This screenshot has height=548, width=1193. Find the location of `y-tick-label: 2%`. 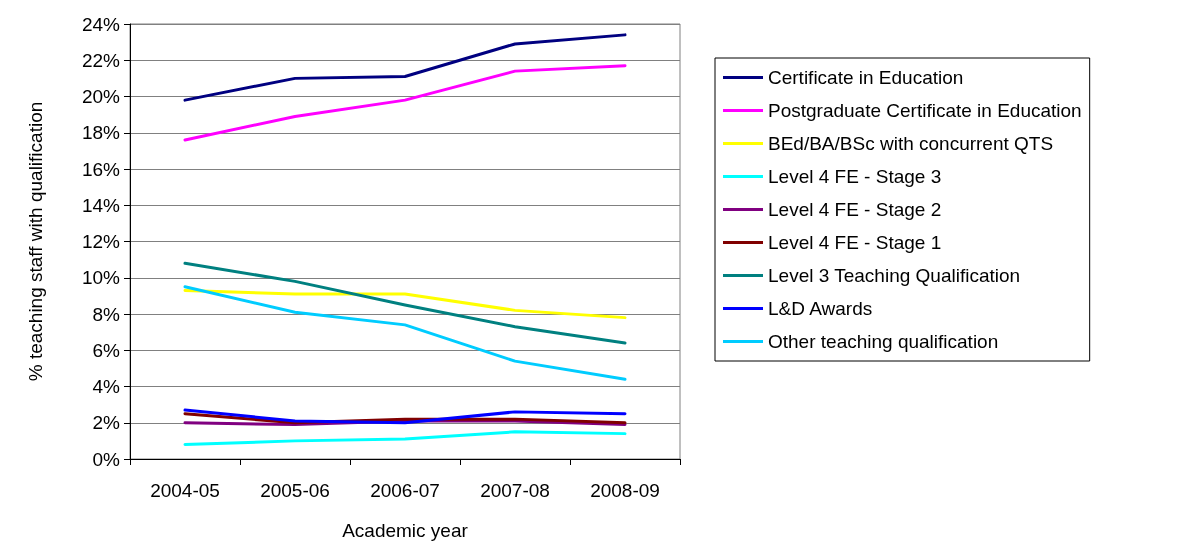

y-tick-label: 2% is located at coordinates (106, 423).